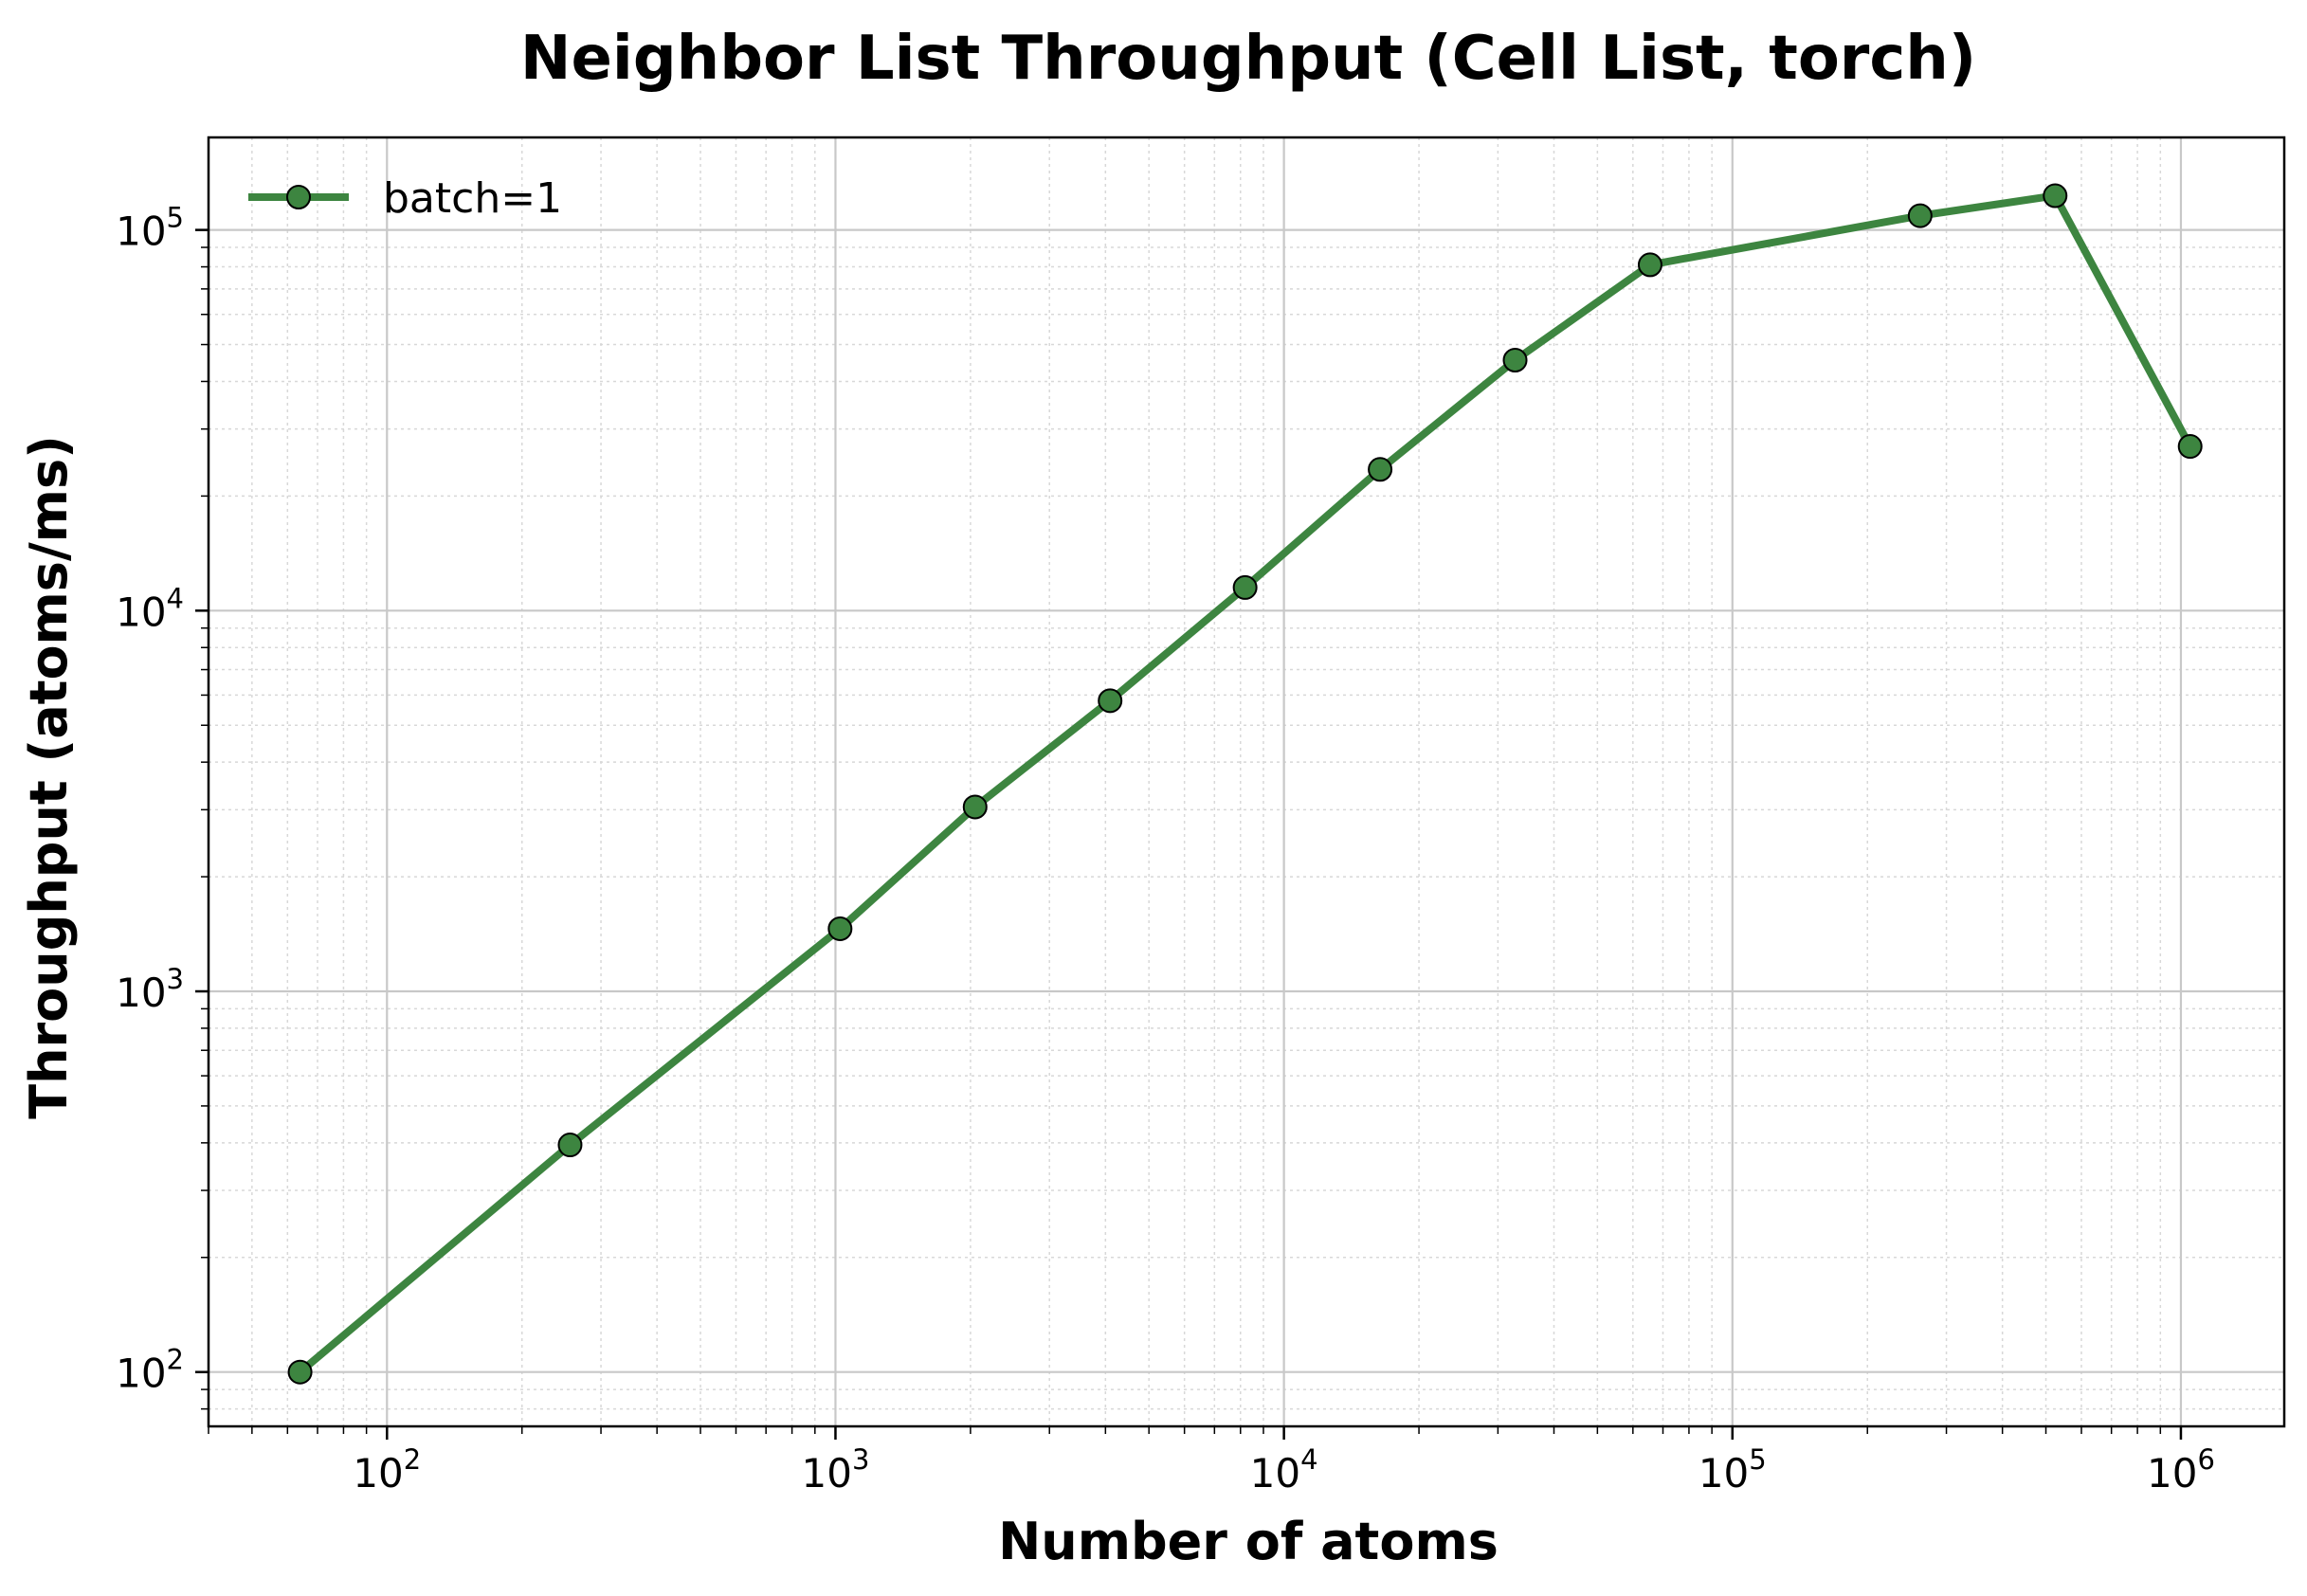  Describe the element at coordinates (150, 609) in the screenshot. I see `y-tick-label: 10⁴` at that location.